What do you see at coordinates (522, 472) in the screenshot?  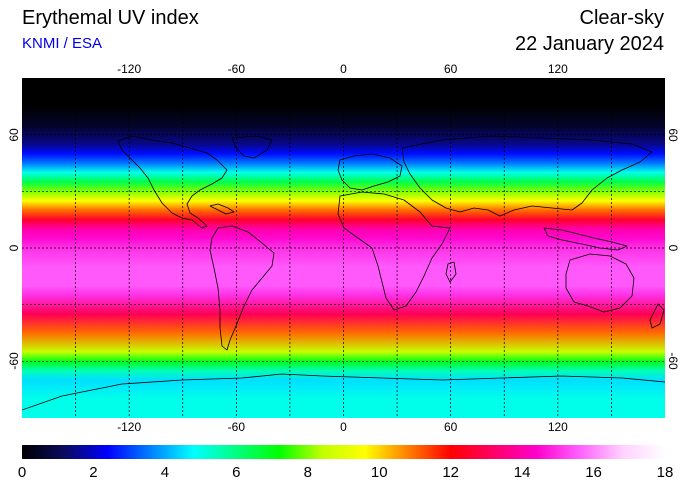 I see `colorbar-label: 14` at bounding box center [522, 472].